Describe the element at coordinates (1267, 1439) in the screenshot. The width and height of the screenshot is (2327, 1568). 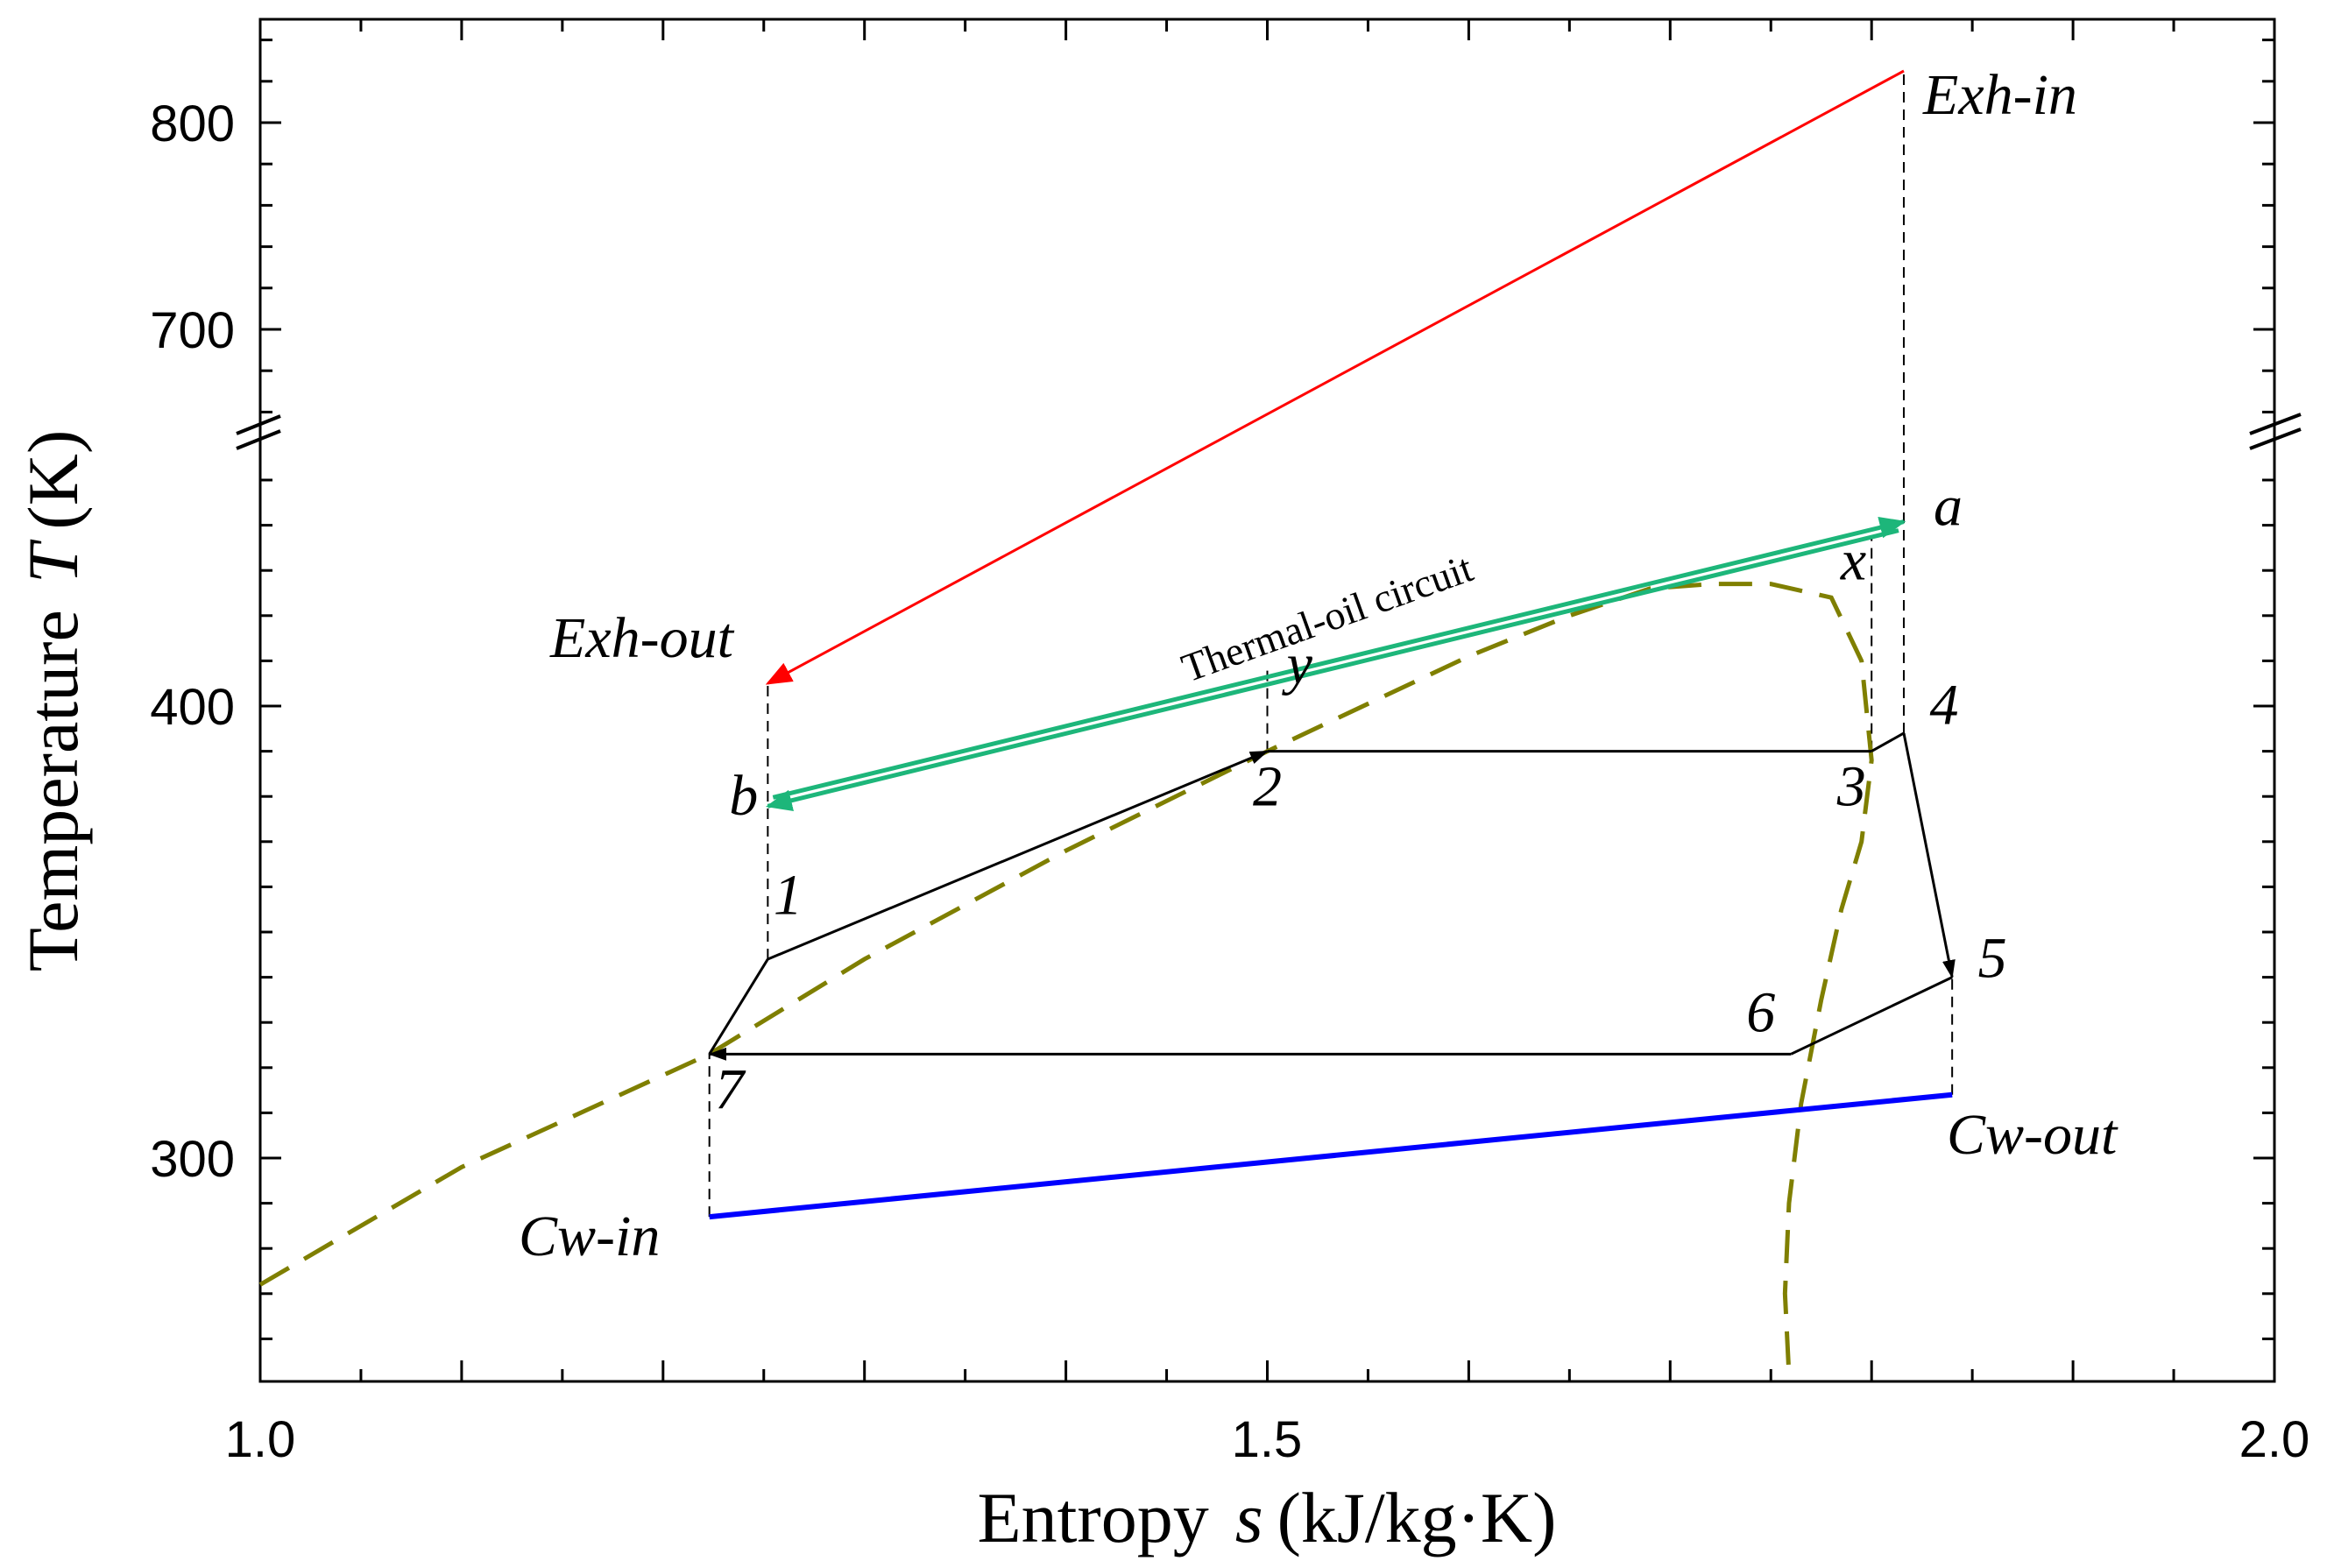
I see `x-tick-label-2: 1.5` at that location.